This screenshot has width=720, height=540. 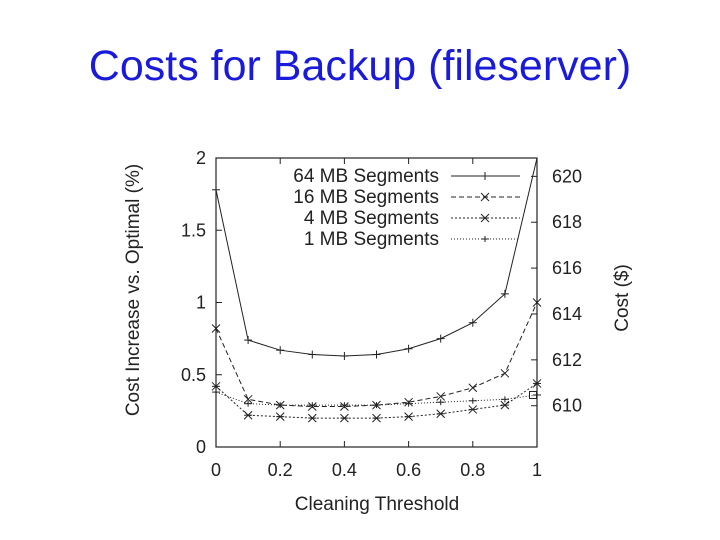 What do you see at coordinates (567, 268) in the screenshot?
I see `y2-tick-label: 616` at bounding box center [567, 268].